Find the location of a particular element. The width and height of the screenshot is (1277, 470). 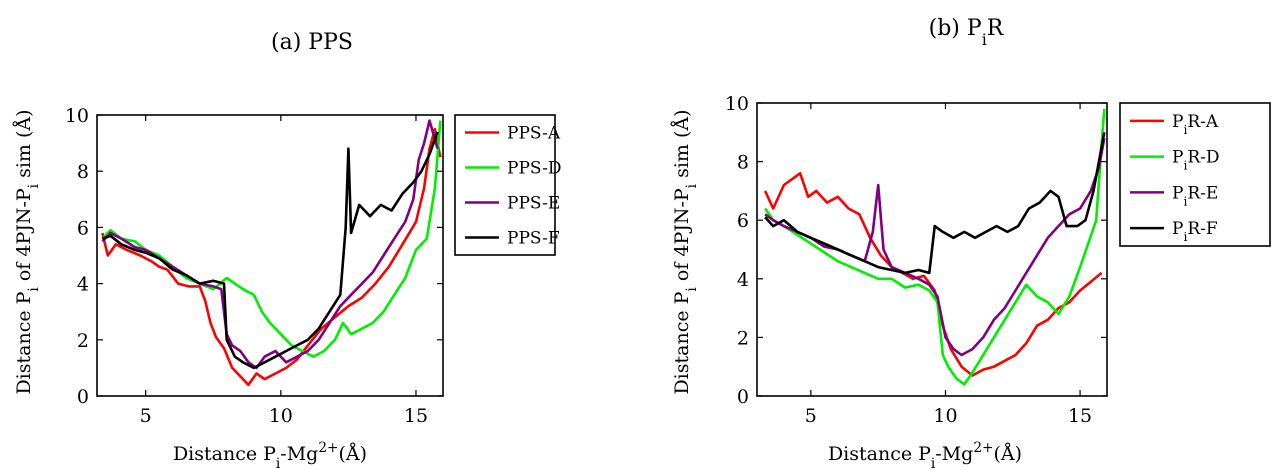

panel-b-legend: Pi​R-APi​R-DPi​R-EPi​R-F is located at coordinates (1195, 174).